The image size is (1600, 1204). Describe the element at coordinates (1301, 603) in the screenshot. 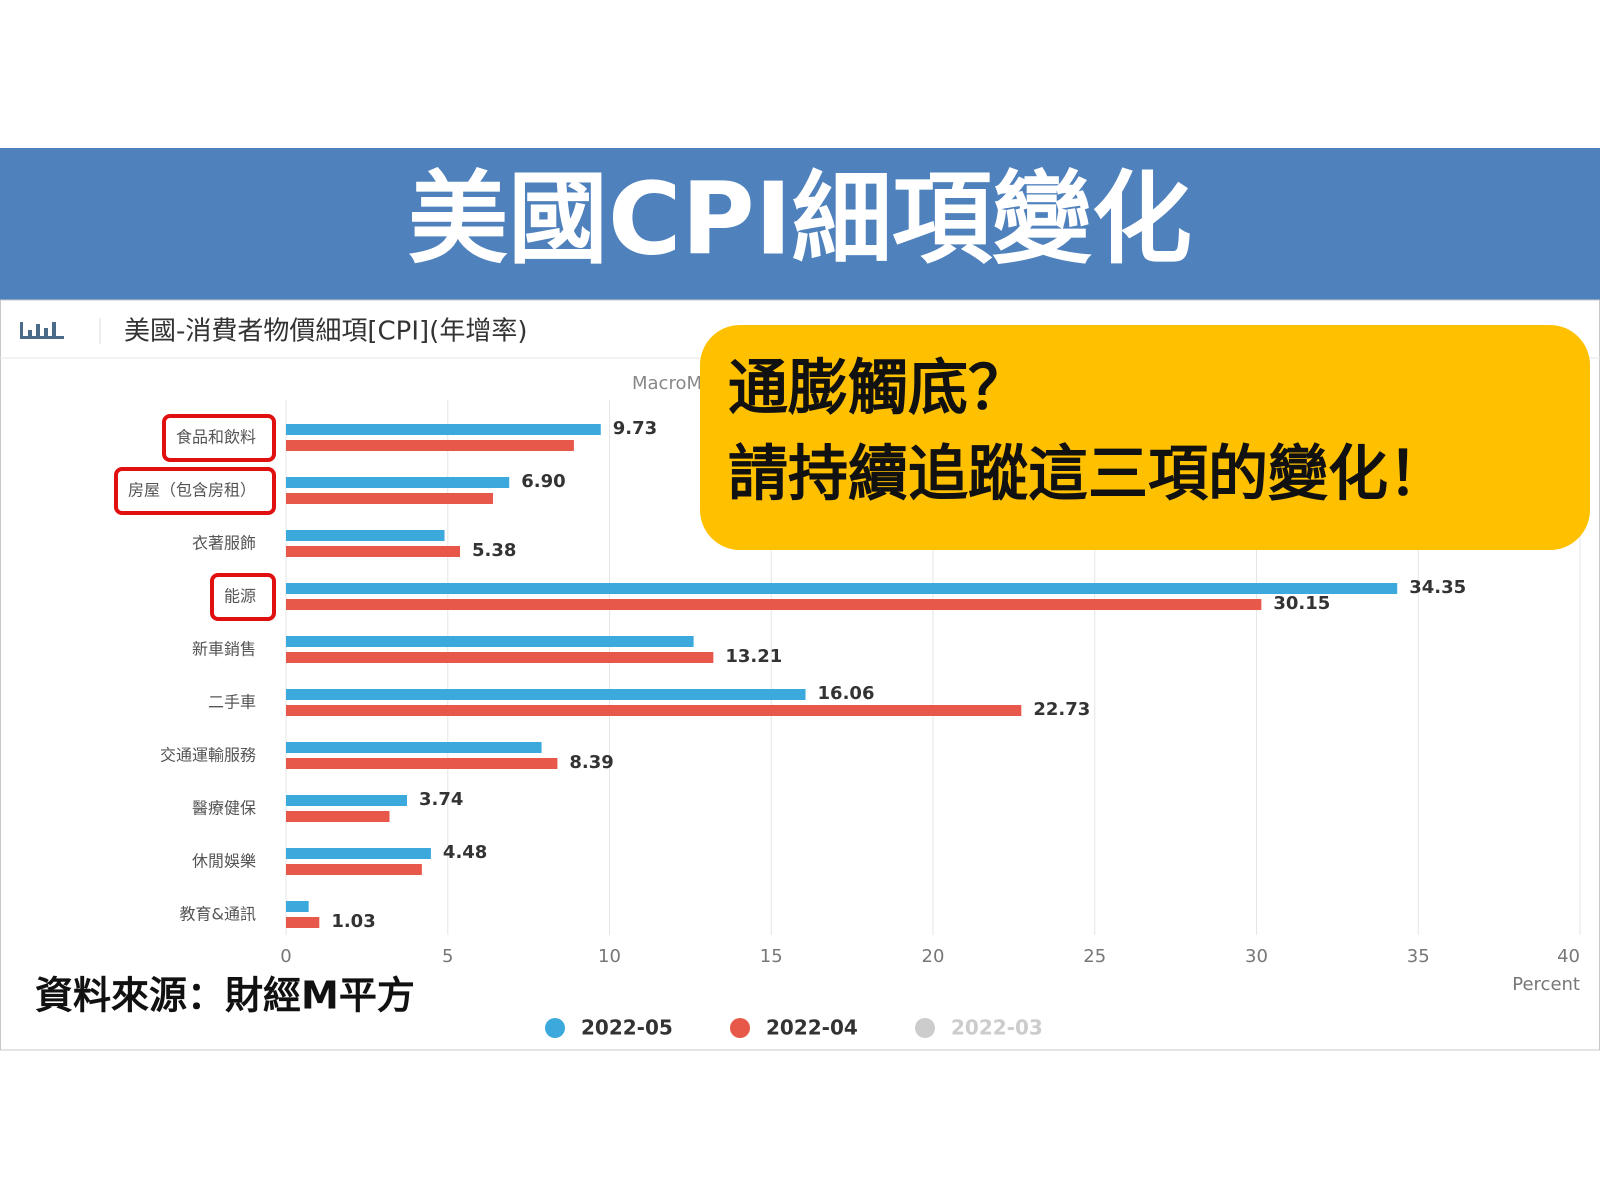

I see `data-label: 30.15` at that location.